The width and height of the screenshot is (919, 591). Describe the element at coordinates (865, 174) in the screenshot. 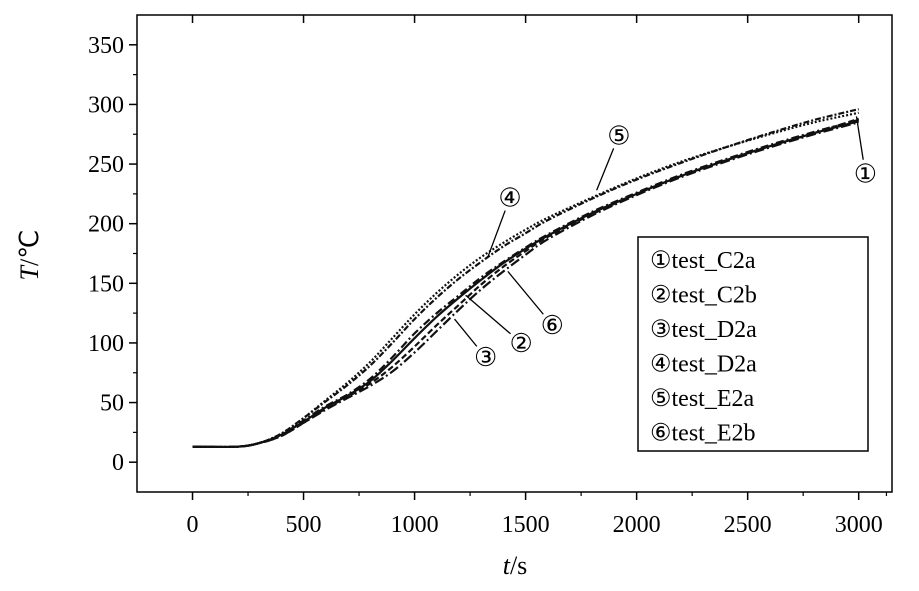

I see `annotation-label: ①` at that location.